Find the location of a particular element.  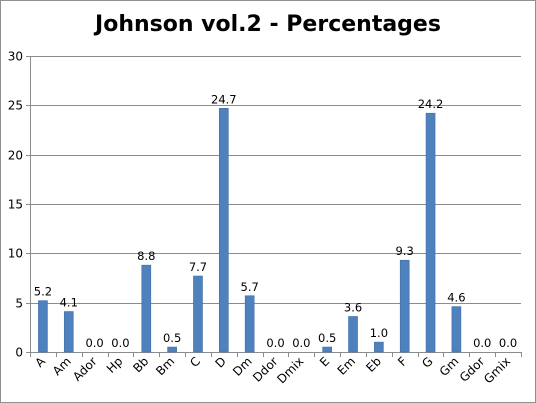

data-label: 8.8 is located at coordinates (146, 256).